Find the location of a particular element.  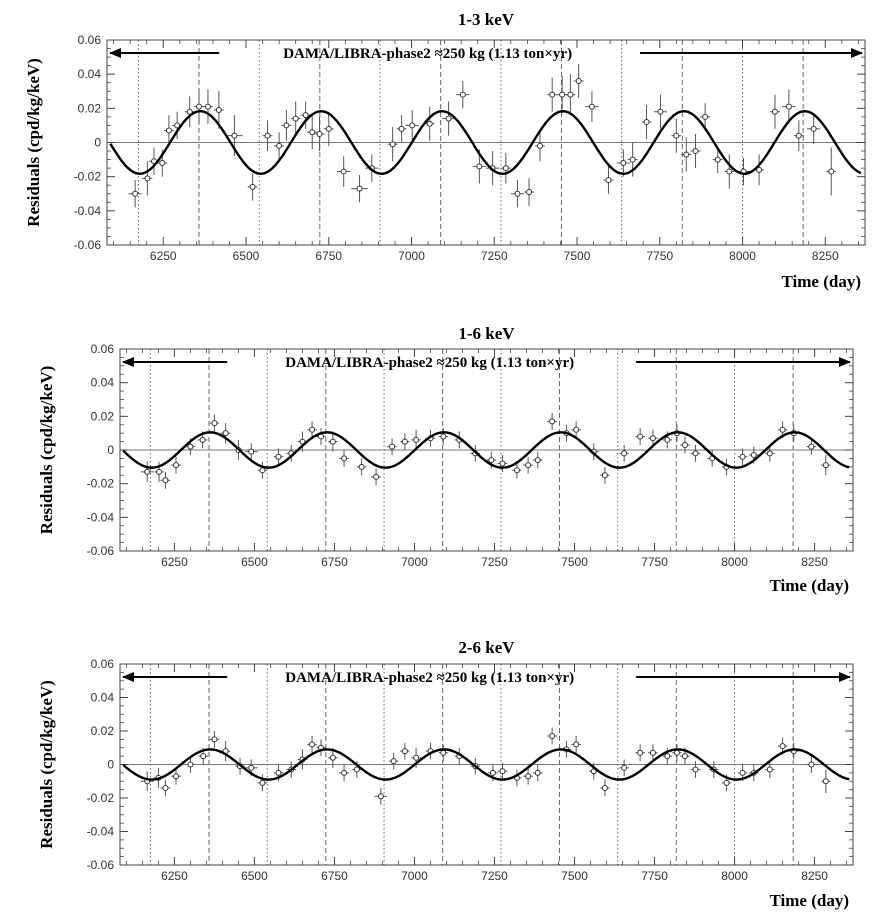

y-tick-label: 0 is located at coordinates (110, 765).